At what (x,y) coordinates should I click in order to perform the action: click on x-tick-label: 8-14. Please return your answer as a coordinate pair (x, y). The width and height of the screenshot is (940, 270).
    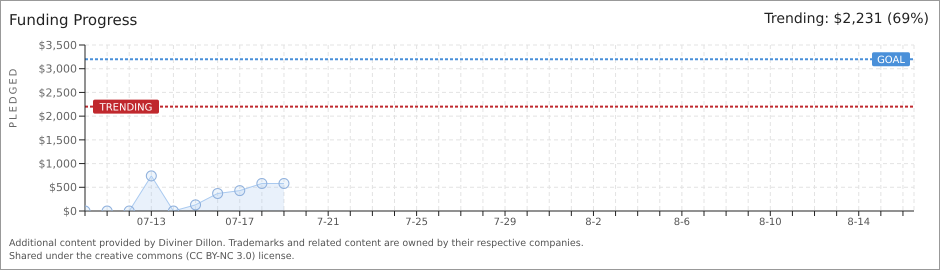
    Looking at the image, I should click on (858, 222).